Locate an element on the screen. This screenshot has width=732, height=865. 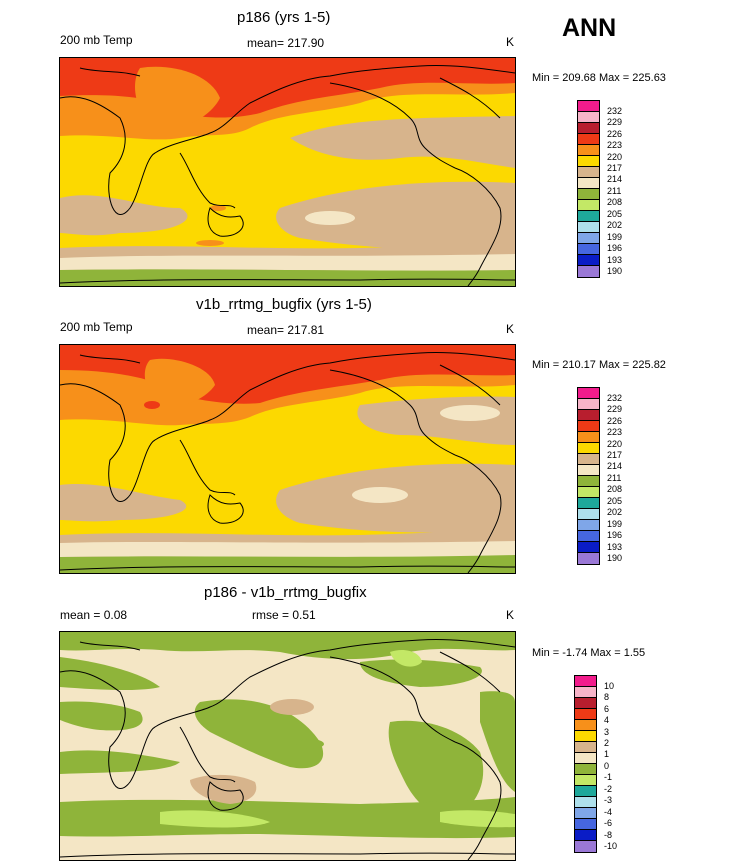
panel3-colorbar-tick: -8 is located at coordinates (608, 835).